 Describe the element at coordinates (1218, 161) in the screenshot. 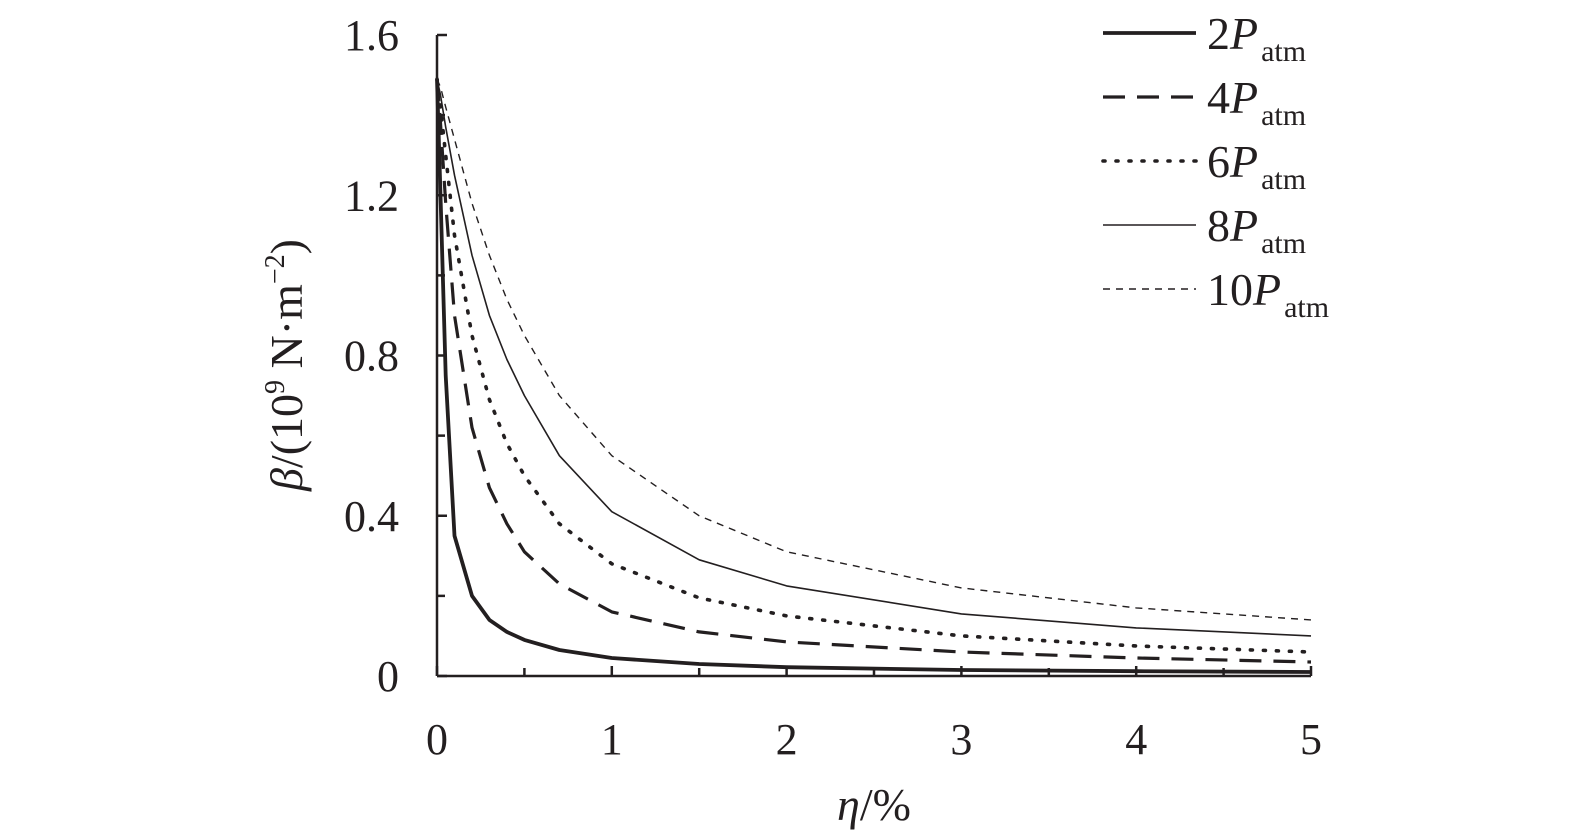

I see `legend-label-number: 6` at that location.